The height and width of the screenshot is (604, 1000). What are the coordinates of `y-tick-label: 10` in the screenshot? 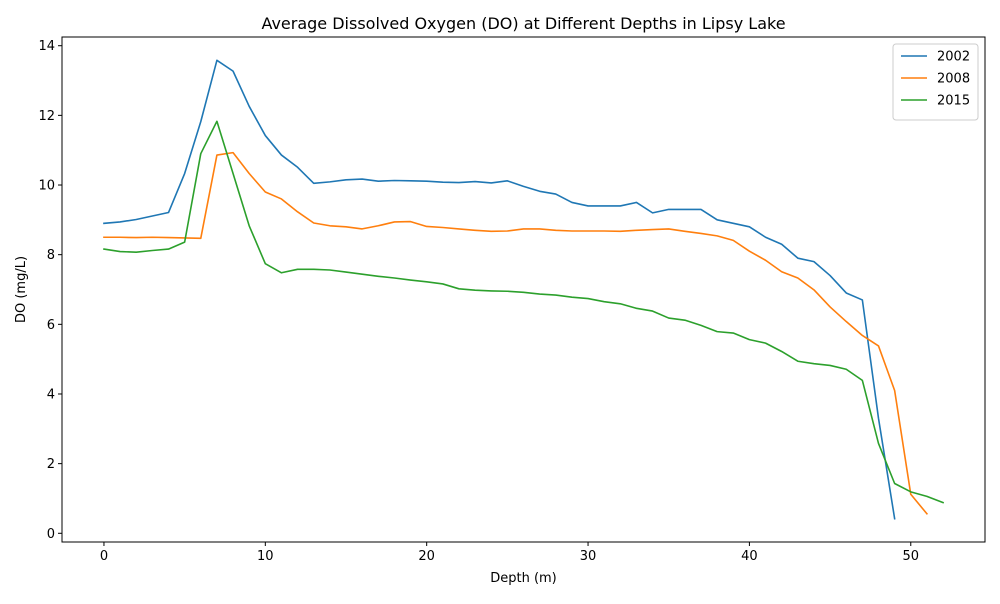 It's located at (46, 186).